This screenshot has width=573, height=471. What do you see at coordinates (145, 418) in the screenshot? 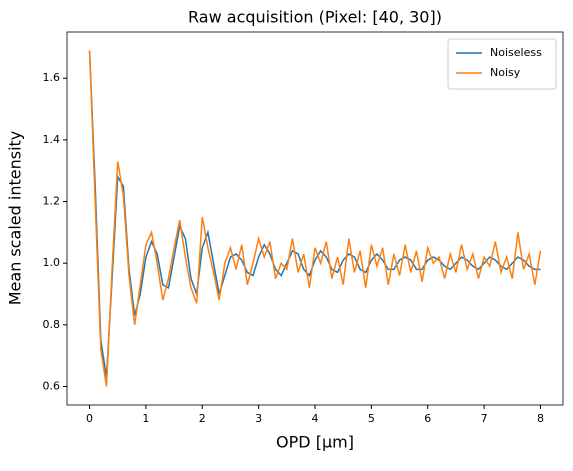
I see `x-tick-label: 1` at bounding box center [145, 418].